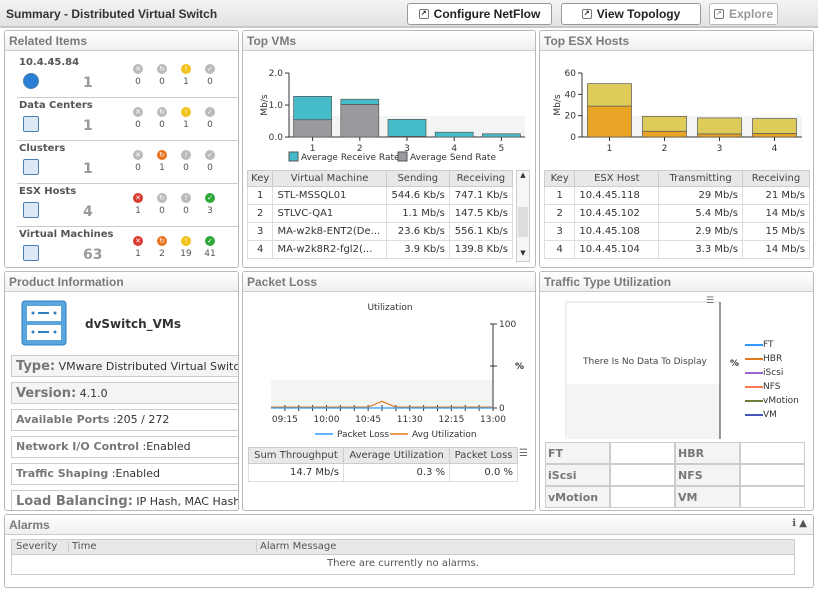 The image size is (818, 590). I want to click on table-row: 2 STLVC-QA1 1.1 Mb/s 147.5 Kb/s, so click(380, 213).